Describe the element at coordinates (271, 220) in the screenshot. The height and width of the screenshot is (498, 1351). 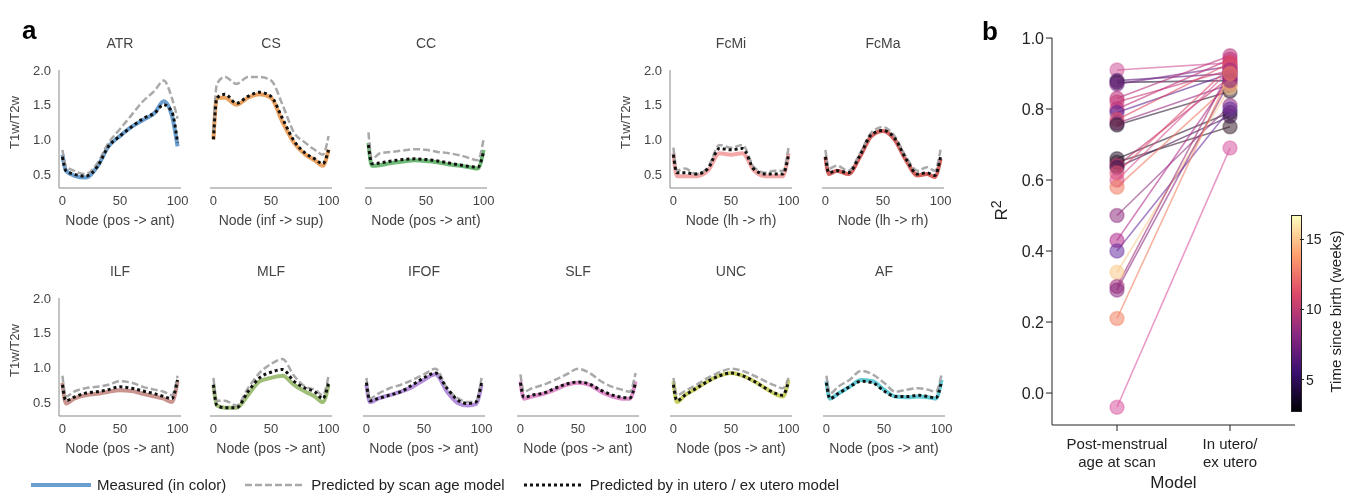
I see `x-axis-title: Node (inf -> sup)` at that location.